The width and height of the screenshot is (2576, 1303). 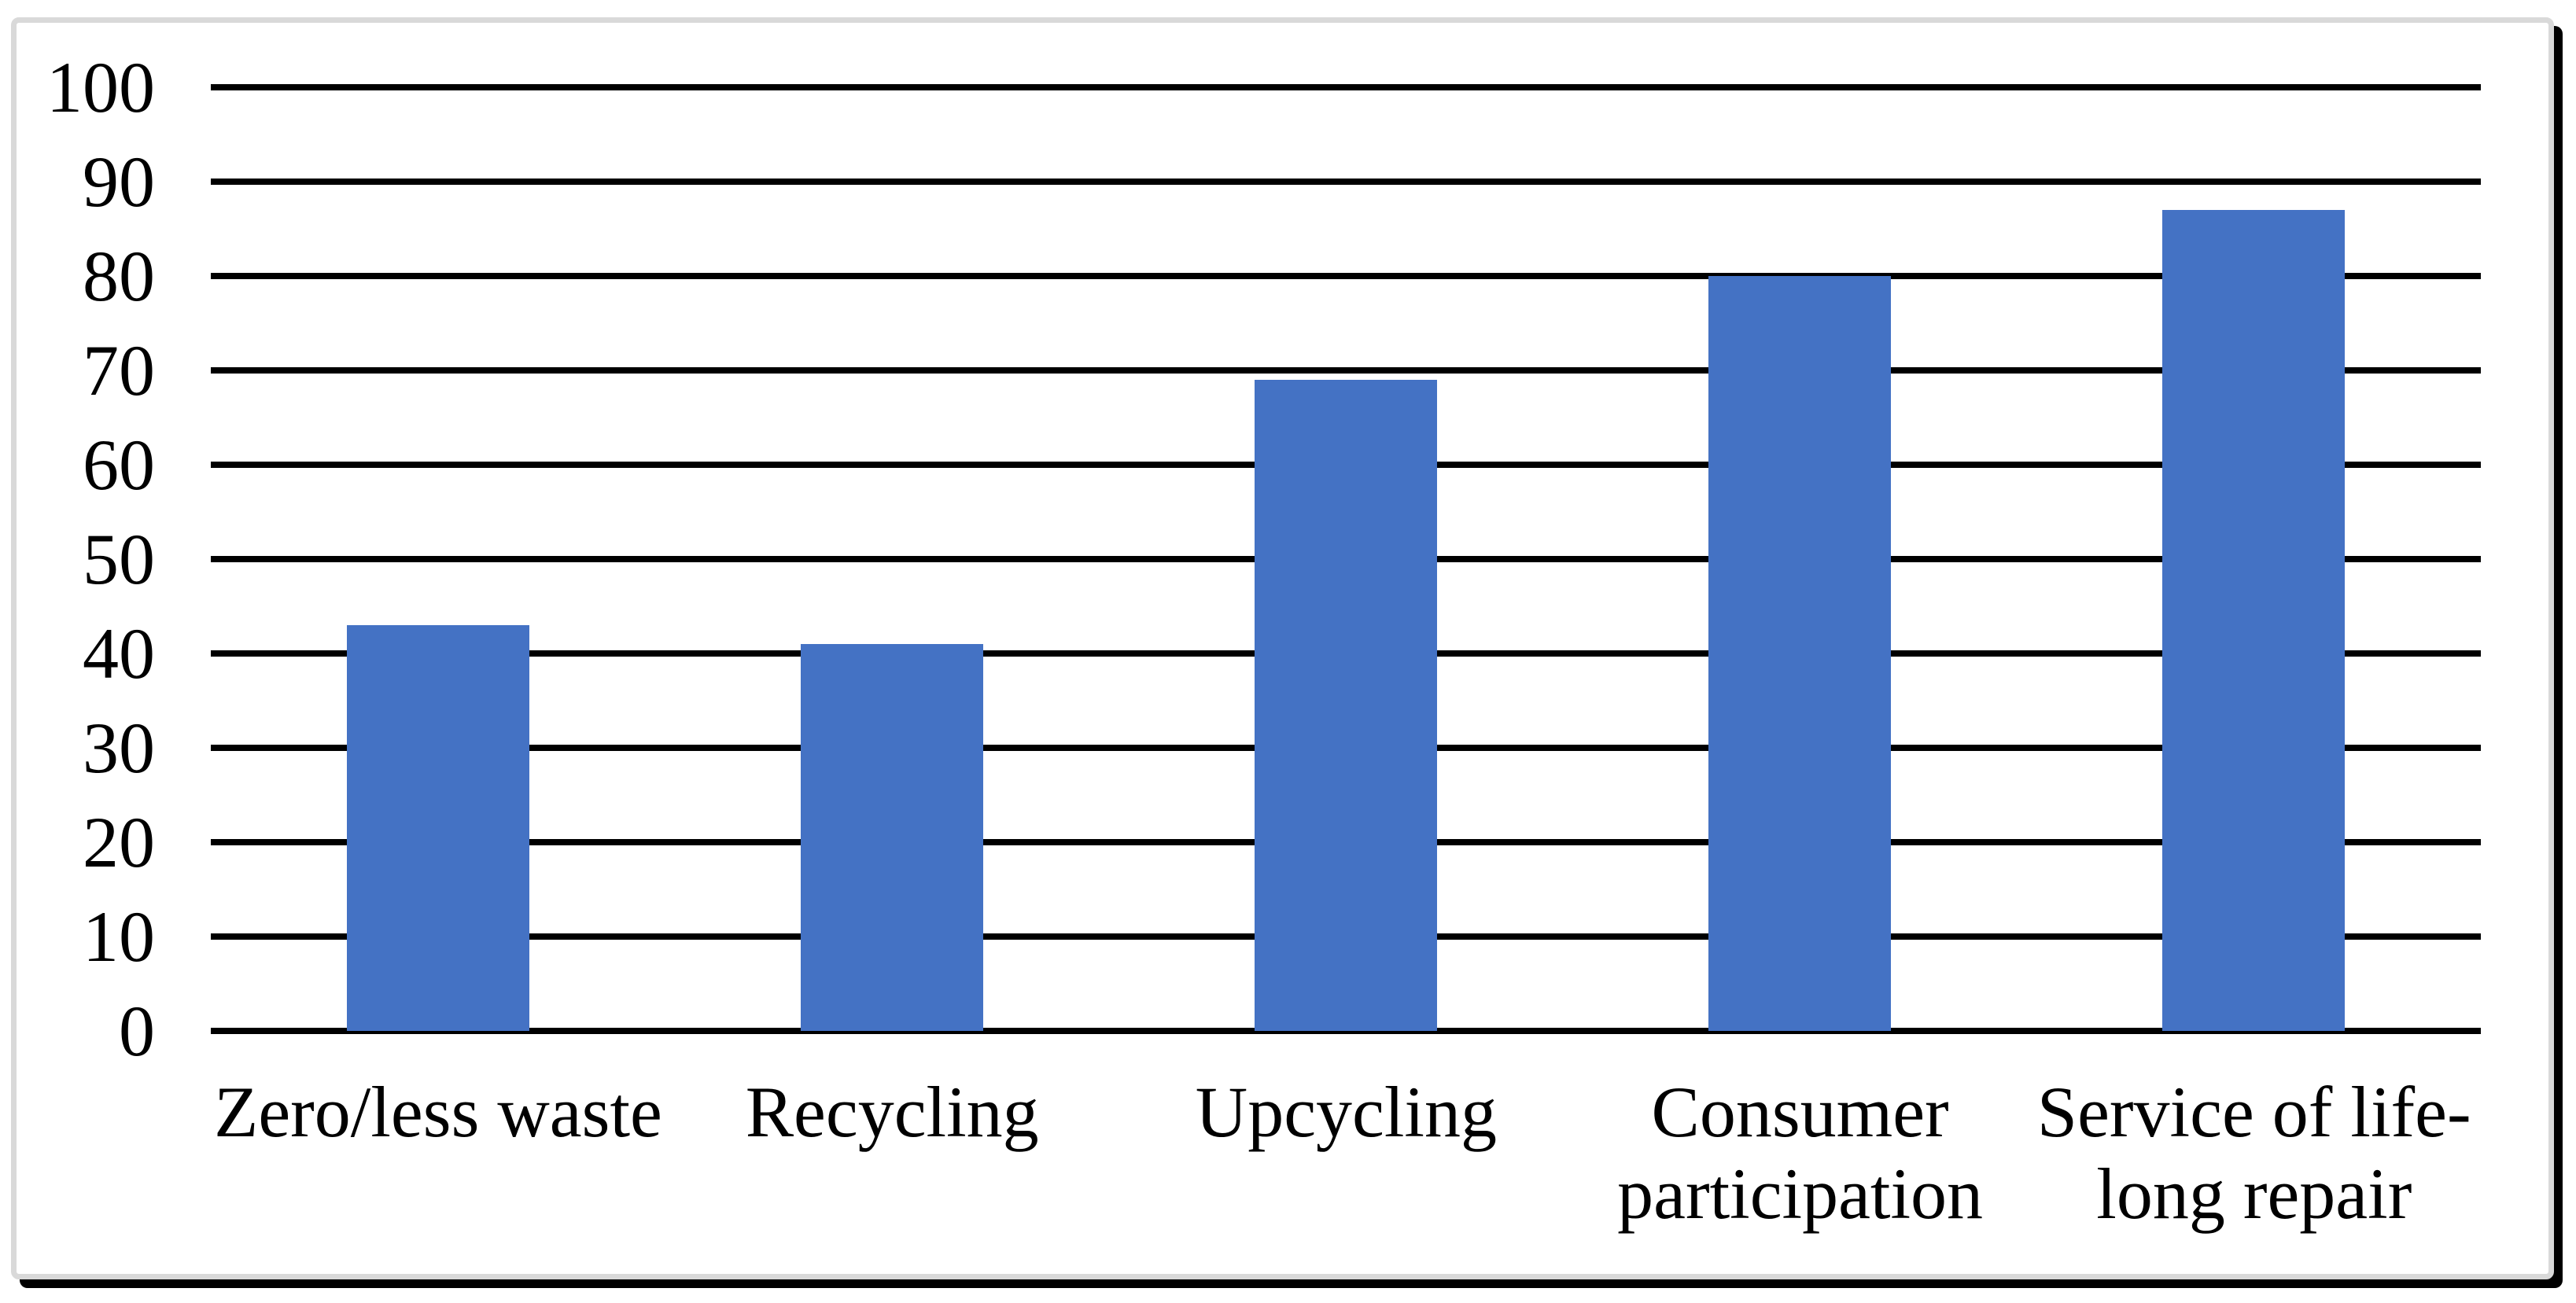 What do you see at coordinates (1800, 653) in the screenshot?
I see `bar-consumer-participation` at bounding box center [1800, 653].